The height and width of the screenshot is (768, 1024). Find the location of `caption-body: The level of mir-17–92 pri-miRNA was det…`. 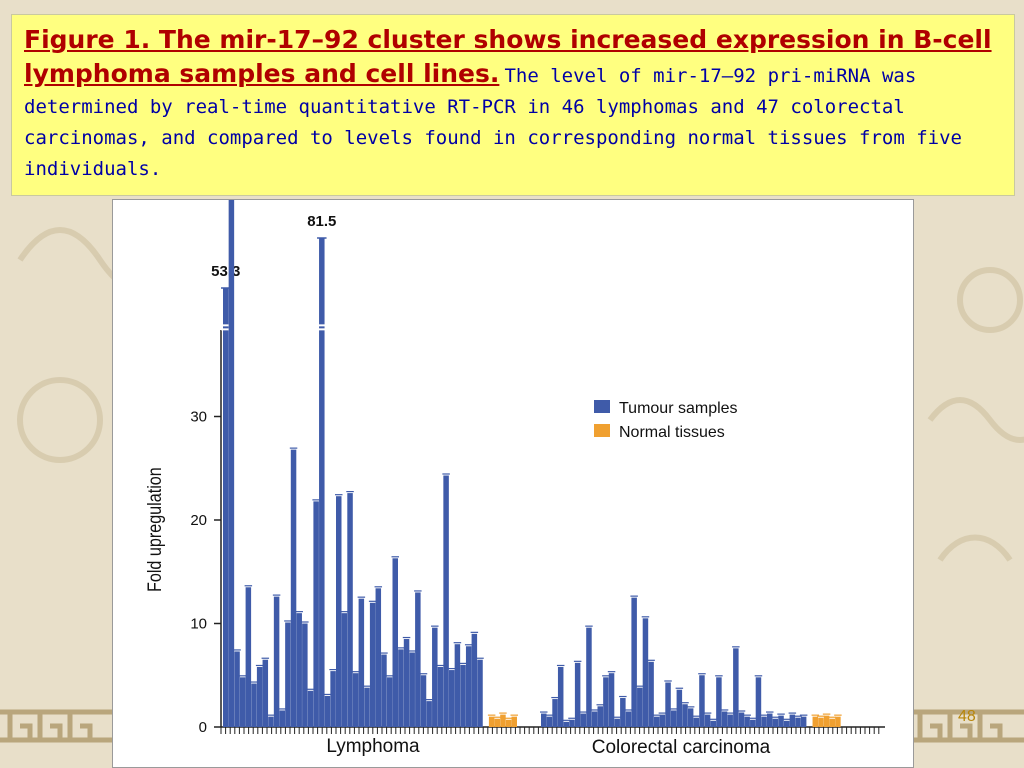

caption-body: The level of mir-17–92 pri-miRNA was det… is located at coordinates (493, 122).